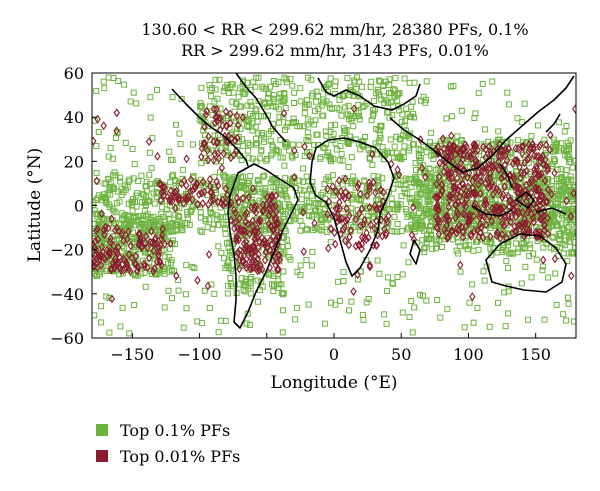 The width and height of the screenshot is (600, 491). Describe the element at coordinates (67, 294) in the screenshot. I see `y-tick-label: −40` at that location.